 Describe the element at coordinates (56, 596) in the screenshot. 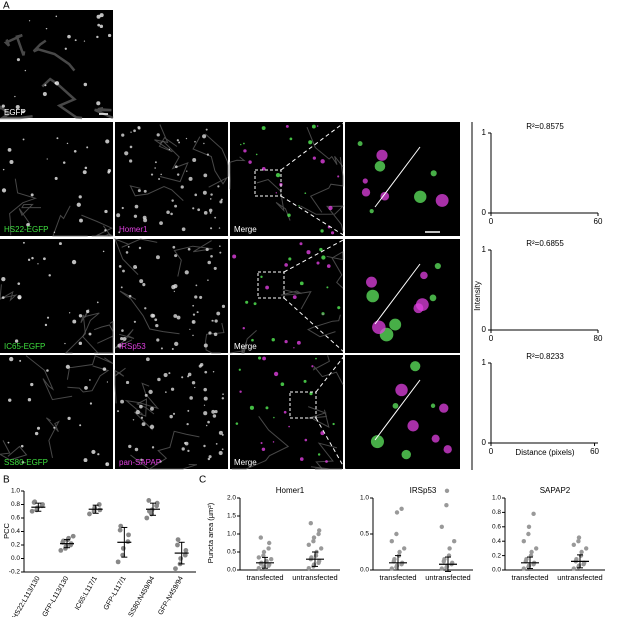

I see `x-tick-label: GFP-L113/130` at that location.